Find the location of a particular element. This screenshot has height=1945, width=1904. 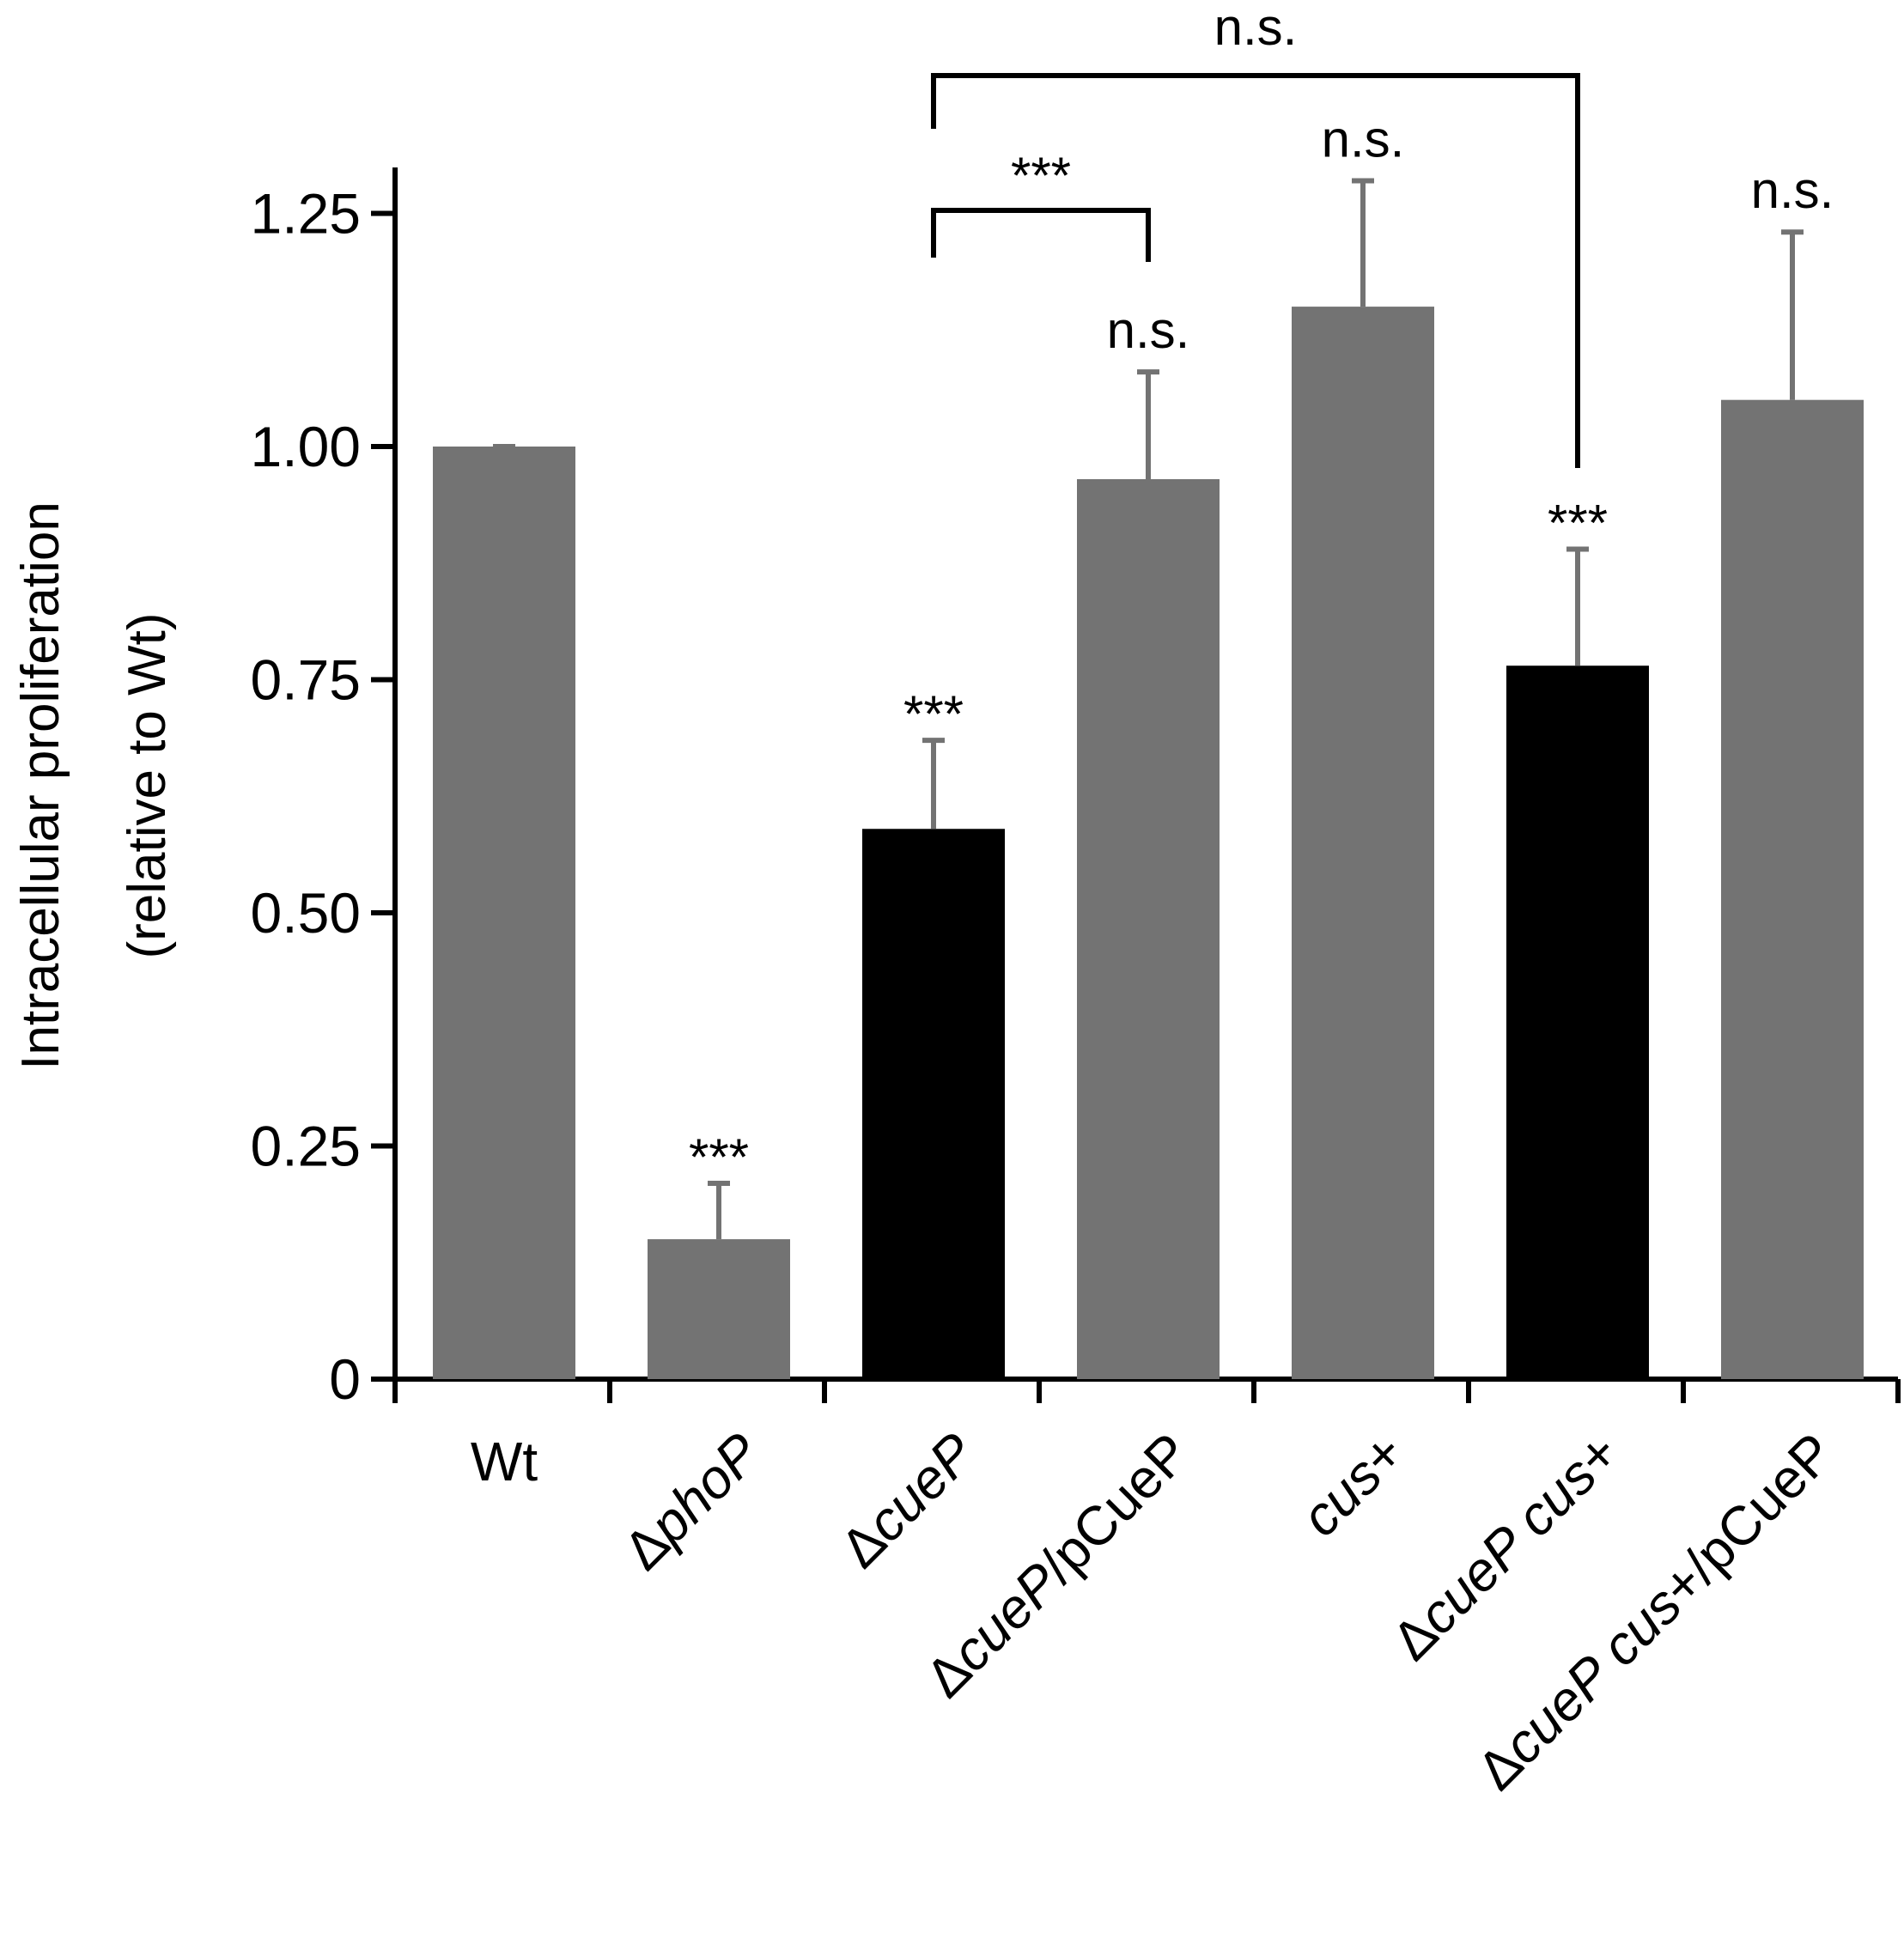

y-tick-label: 1.00 is located at coordinates (306, 446).